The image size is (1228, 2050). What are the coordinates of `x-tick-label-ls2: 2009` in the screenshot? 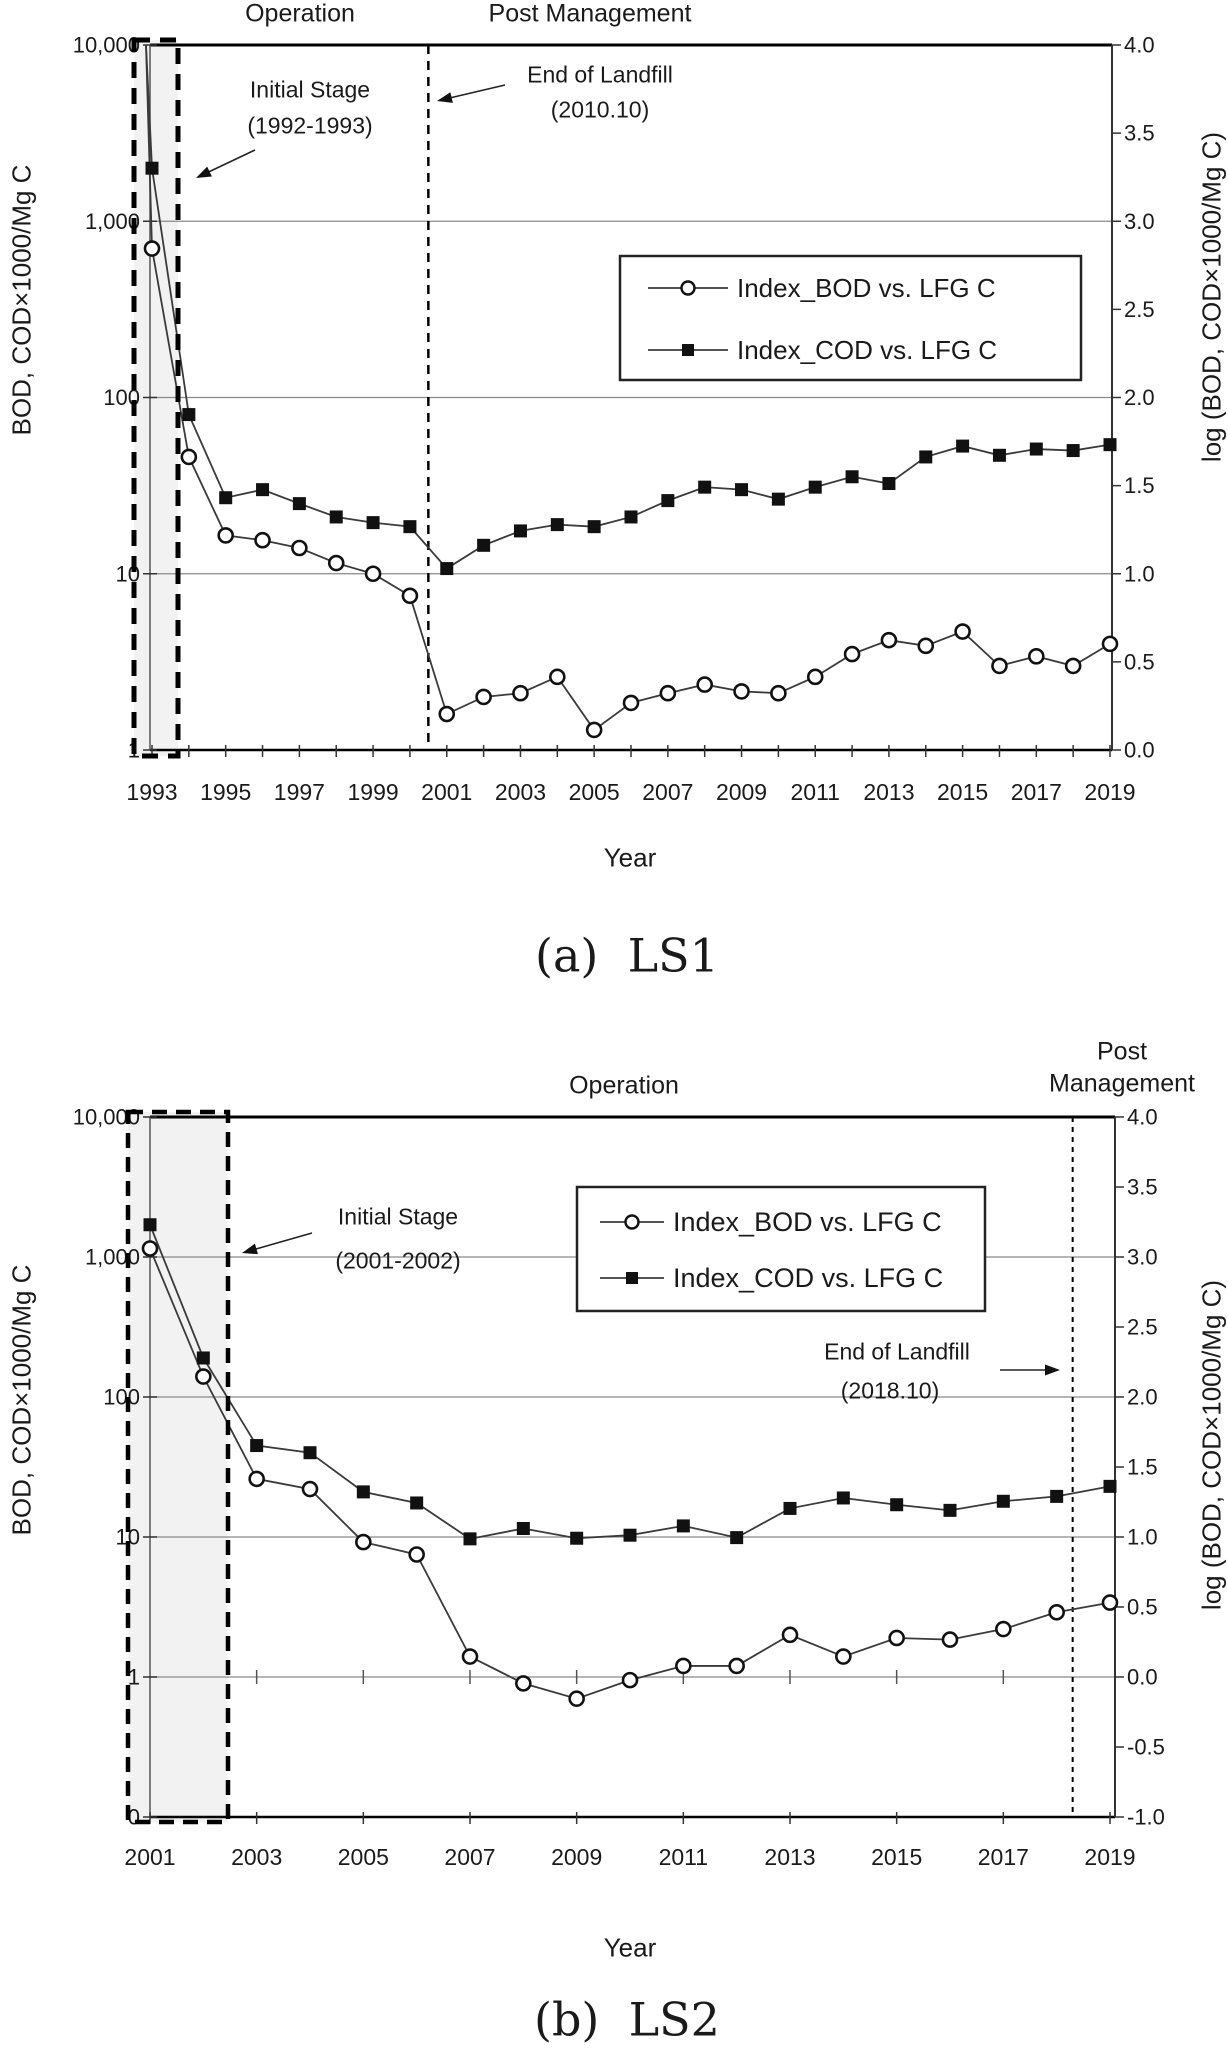 It's located at (576, 1857).